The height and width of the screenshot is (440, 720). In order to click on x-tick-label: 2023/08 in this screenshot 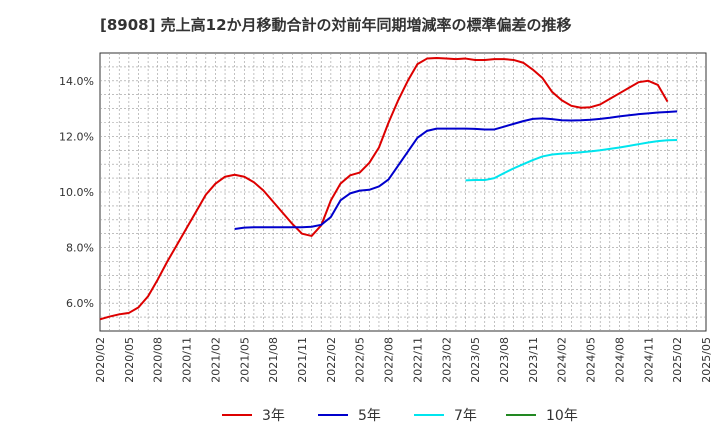, I will do `click(504, 360)`.